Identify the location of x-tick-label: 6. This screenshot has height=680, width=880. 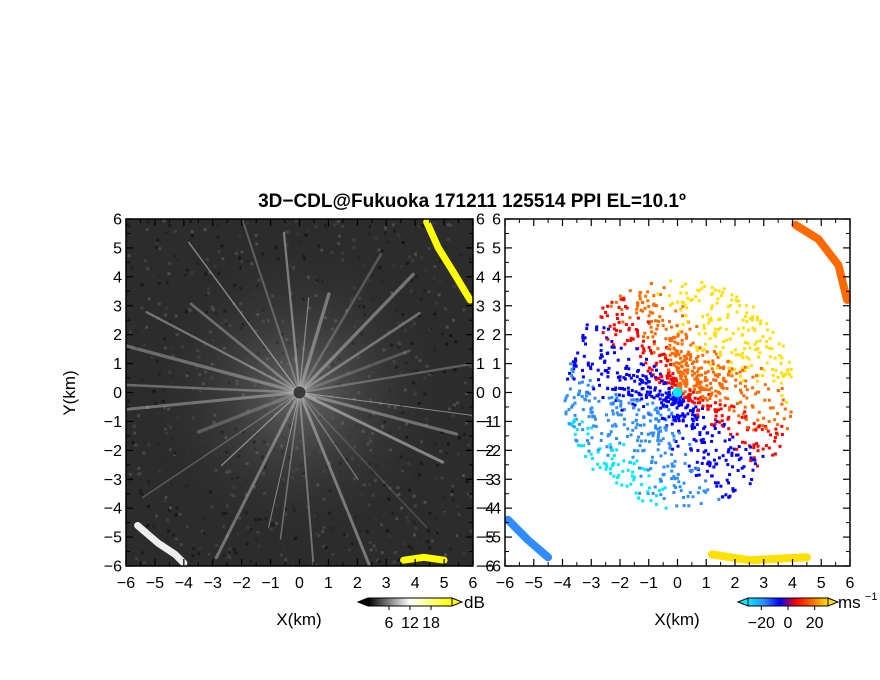
(850, 583).